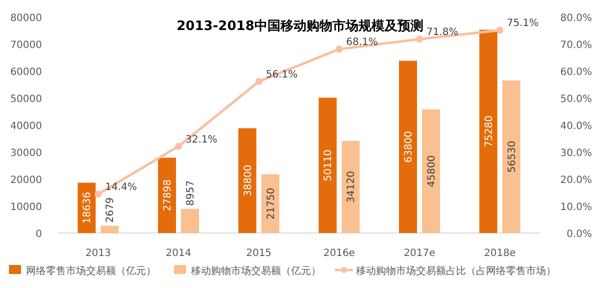 This screenshot has height=288, width=600. I want to click on data-label: 21750, so click(271, 204).